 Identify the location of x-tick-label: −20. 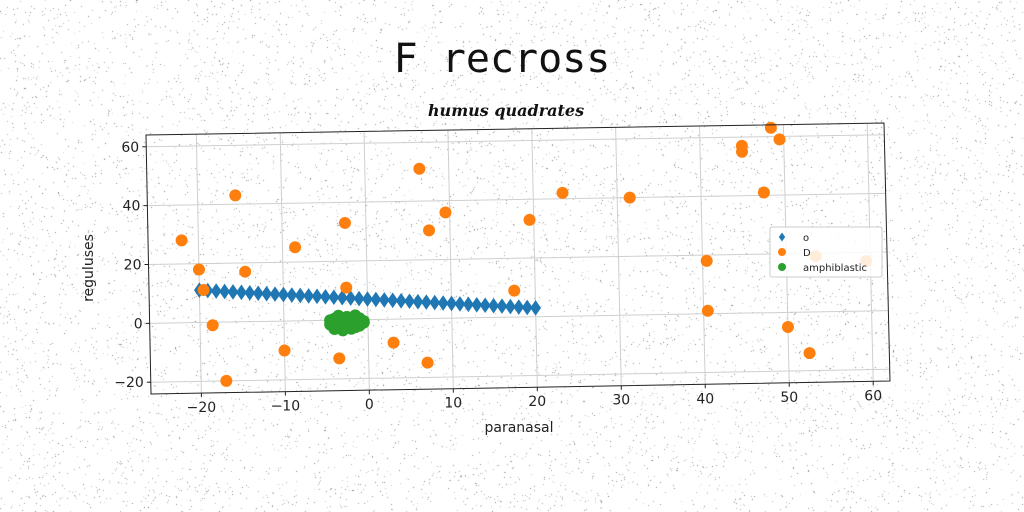
(202, 408).